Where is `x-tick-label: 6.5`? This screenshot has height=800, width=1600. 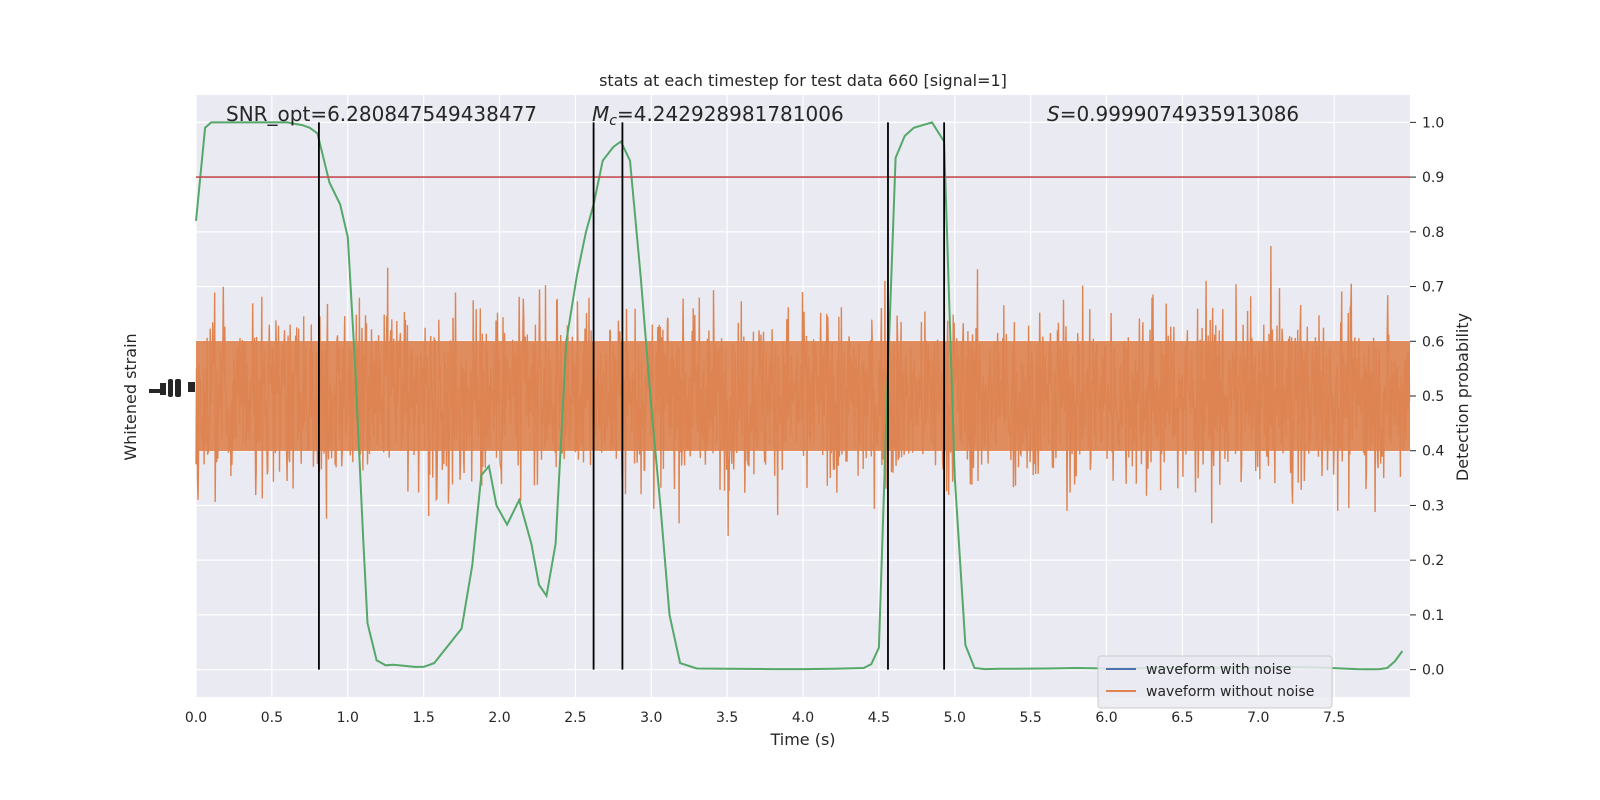
x-tick-label: 6.5 is located at coordinates (1182, 718).